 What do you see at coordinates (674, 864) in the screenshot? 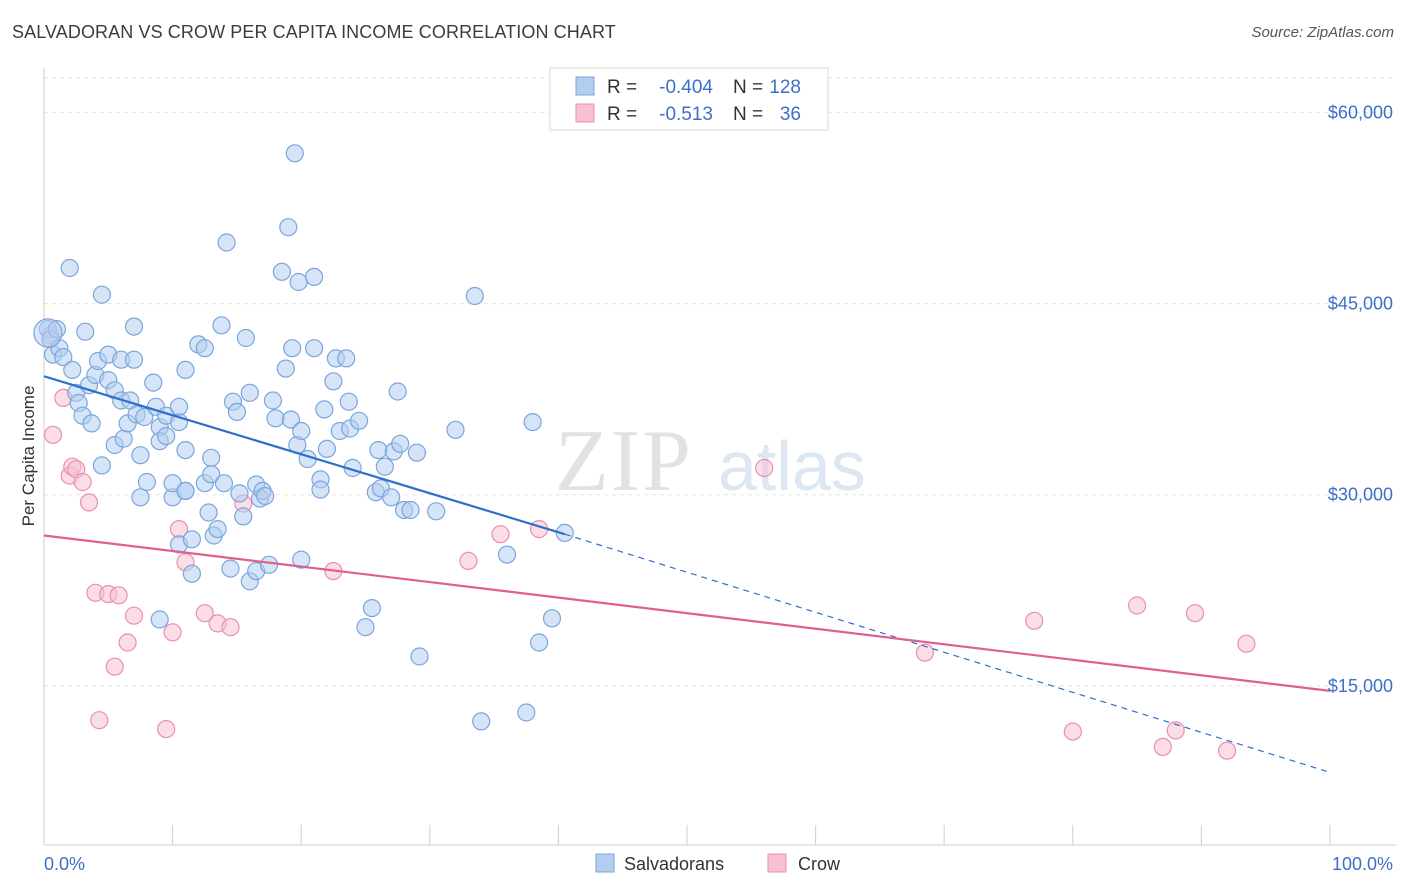
I see `bottom-legend-label-salvadorans: Salvadorans` at bounding box center [674, 864].